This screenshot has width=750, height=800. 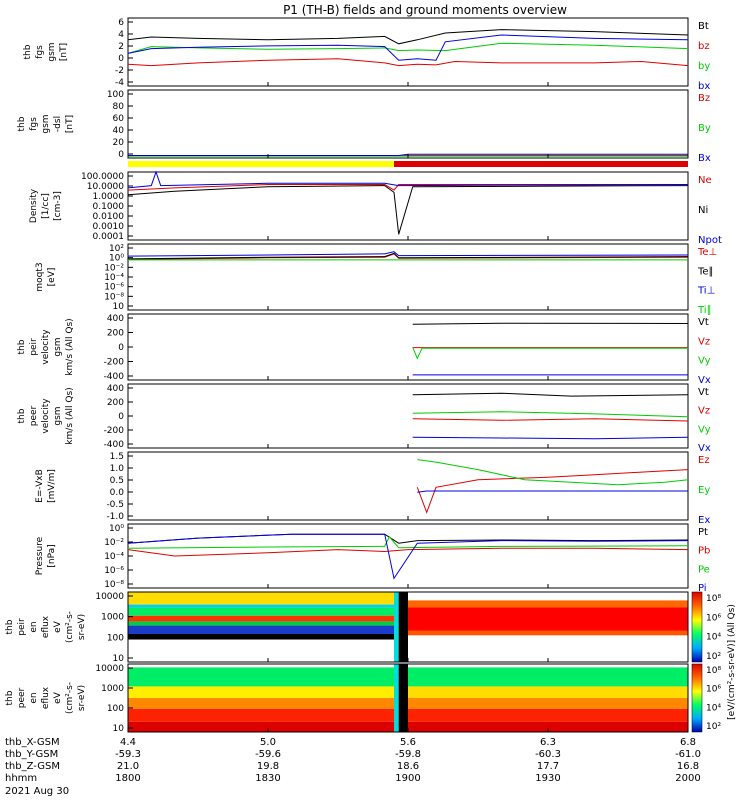 I want to click on series-line-by, so click(x=408, y=48).